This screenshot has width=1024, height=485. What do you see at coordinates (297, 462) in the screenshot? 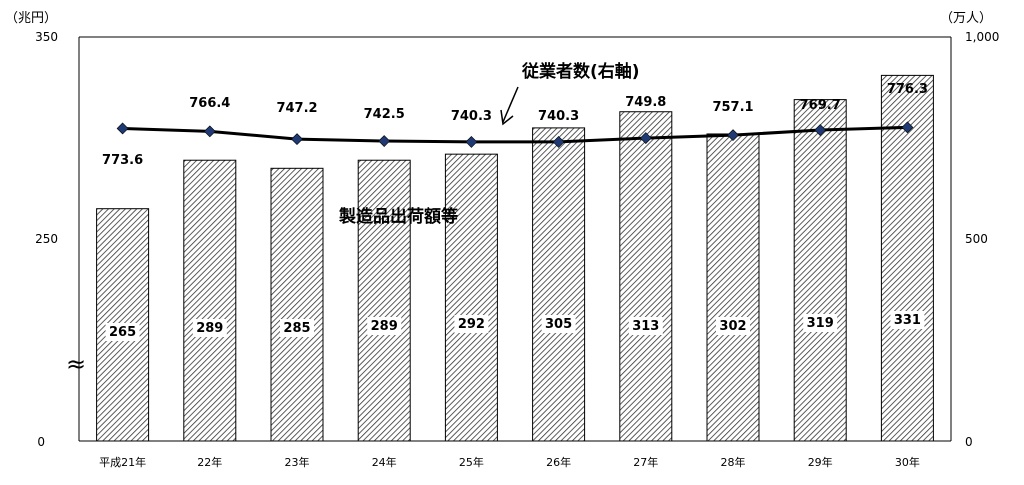
I see `category-label-2: 23年` at bounding box center [297, 462].